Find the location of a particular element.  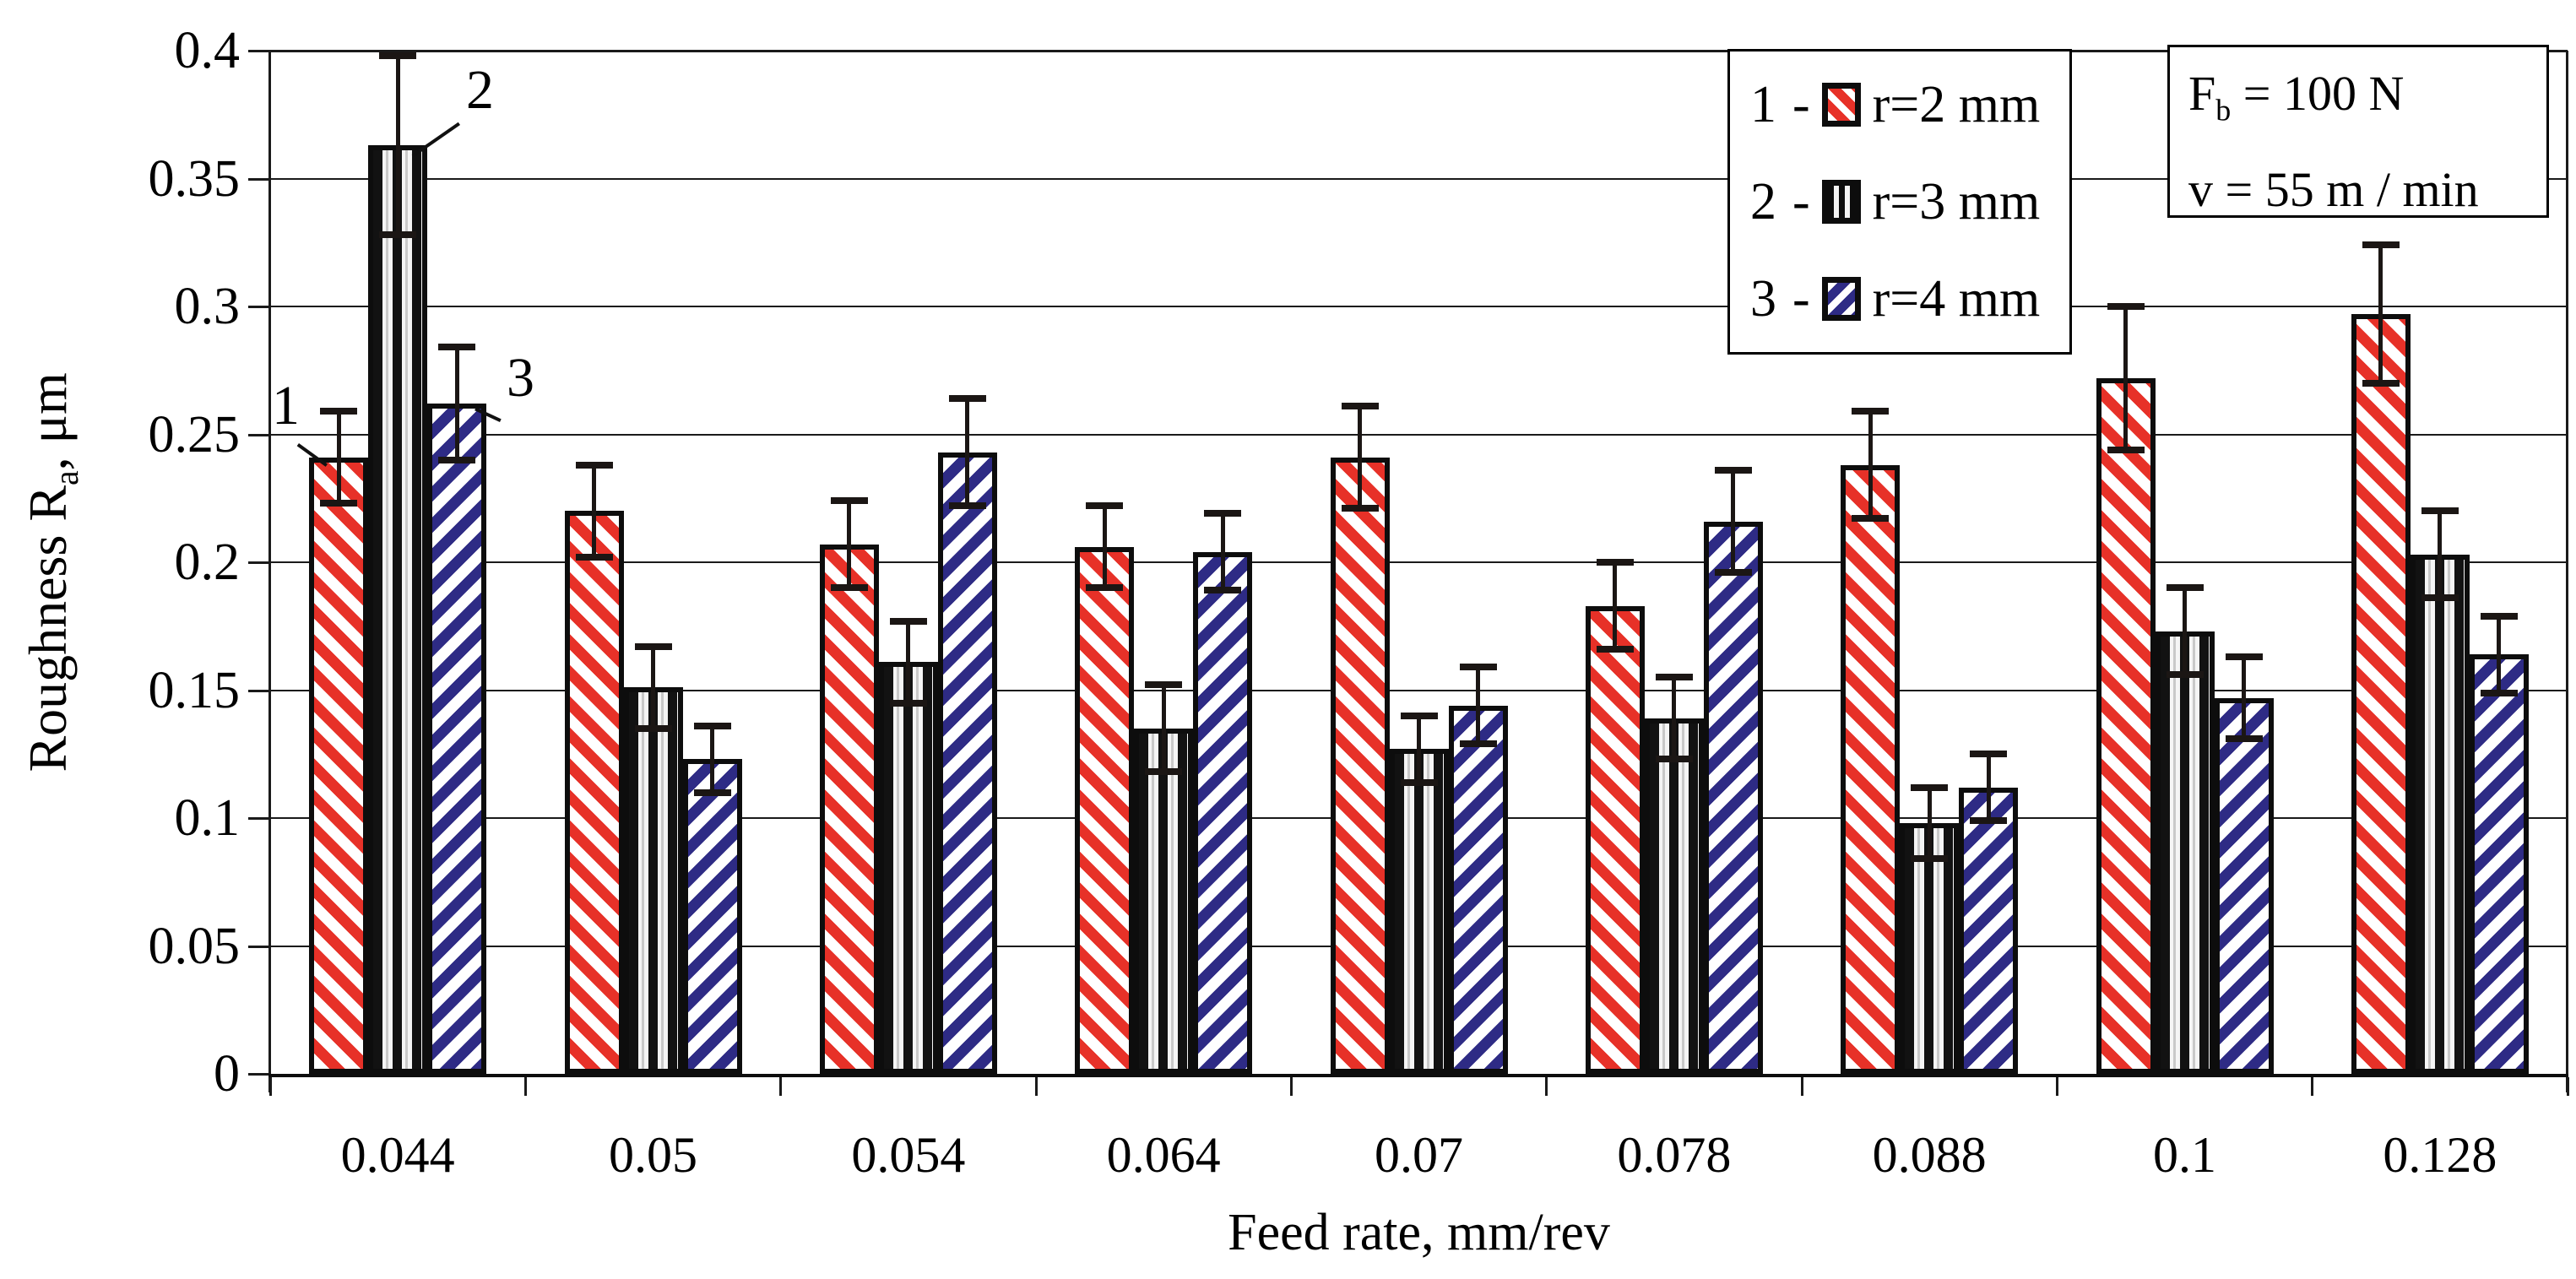

y-tick-label-0.05: 0.05 is located at coordinates (194, 946).